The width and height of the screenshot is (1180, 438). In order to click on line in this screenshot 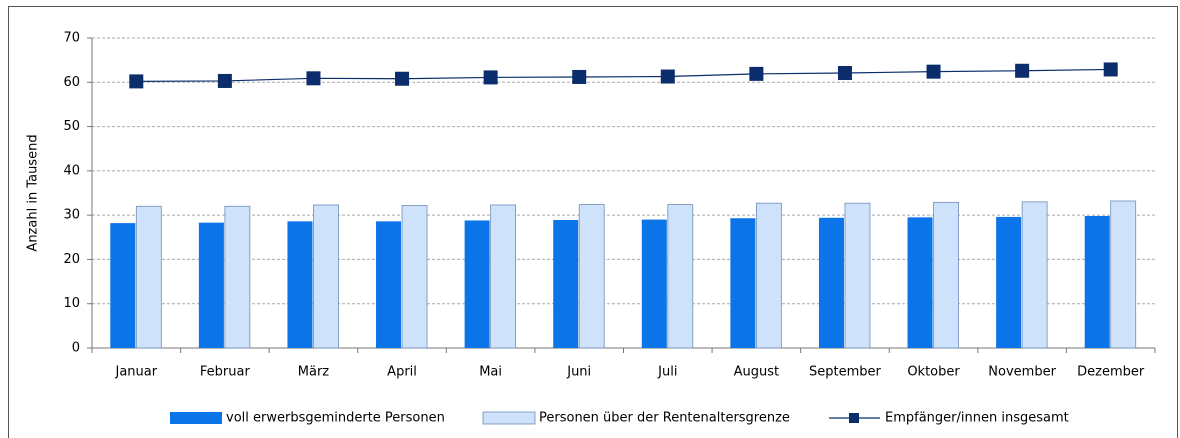, I will do `click(623, 75)`.